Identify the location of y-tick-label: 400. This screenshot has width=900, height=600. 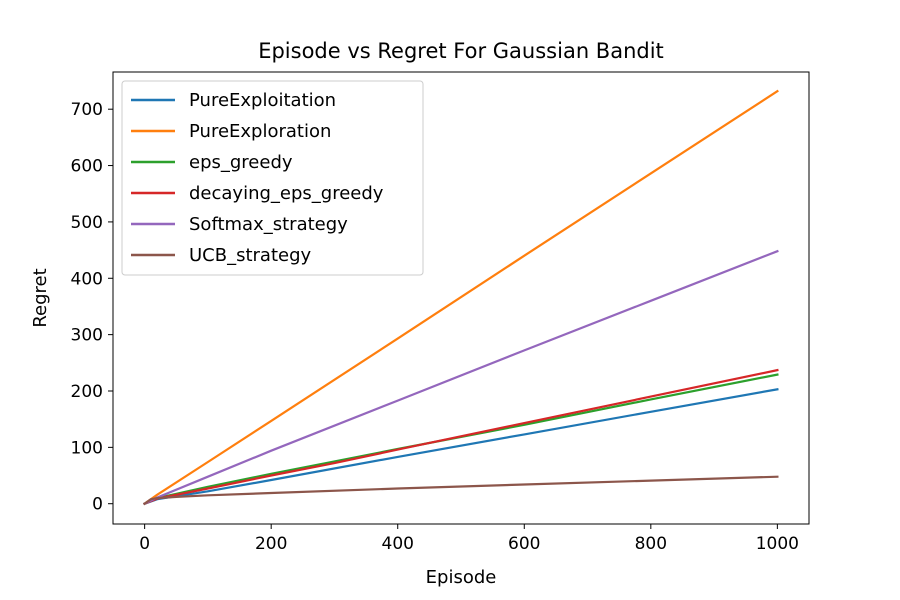
(87, 279).